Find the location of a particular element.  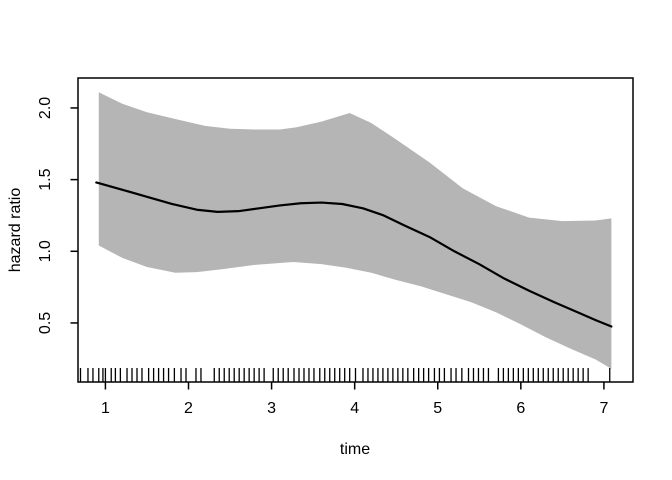

y-tick-label: 1.5 is located at coordinates (45, 179).